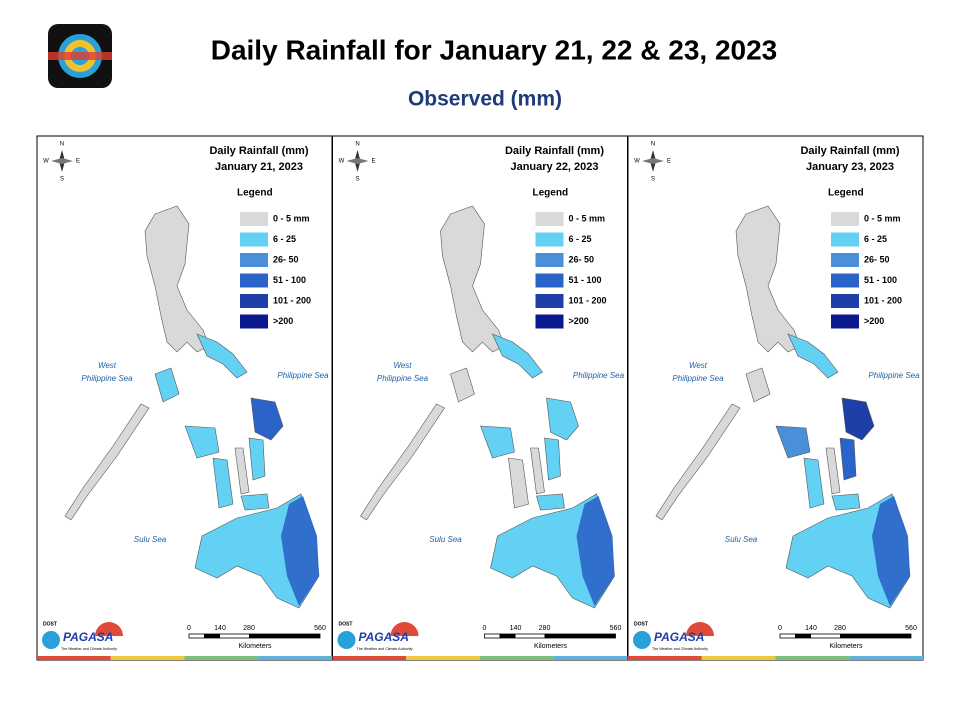 The width and height of the screenshot is (960, 720). I want to click on scale-unit: Kilometers, so click(846, 646).